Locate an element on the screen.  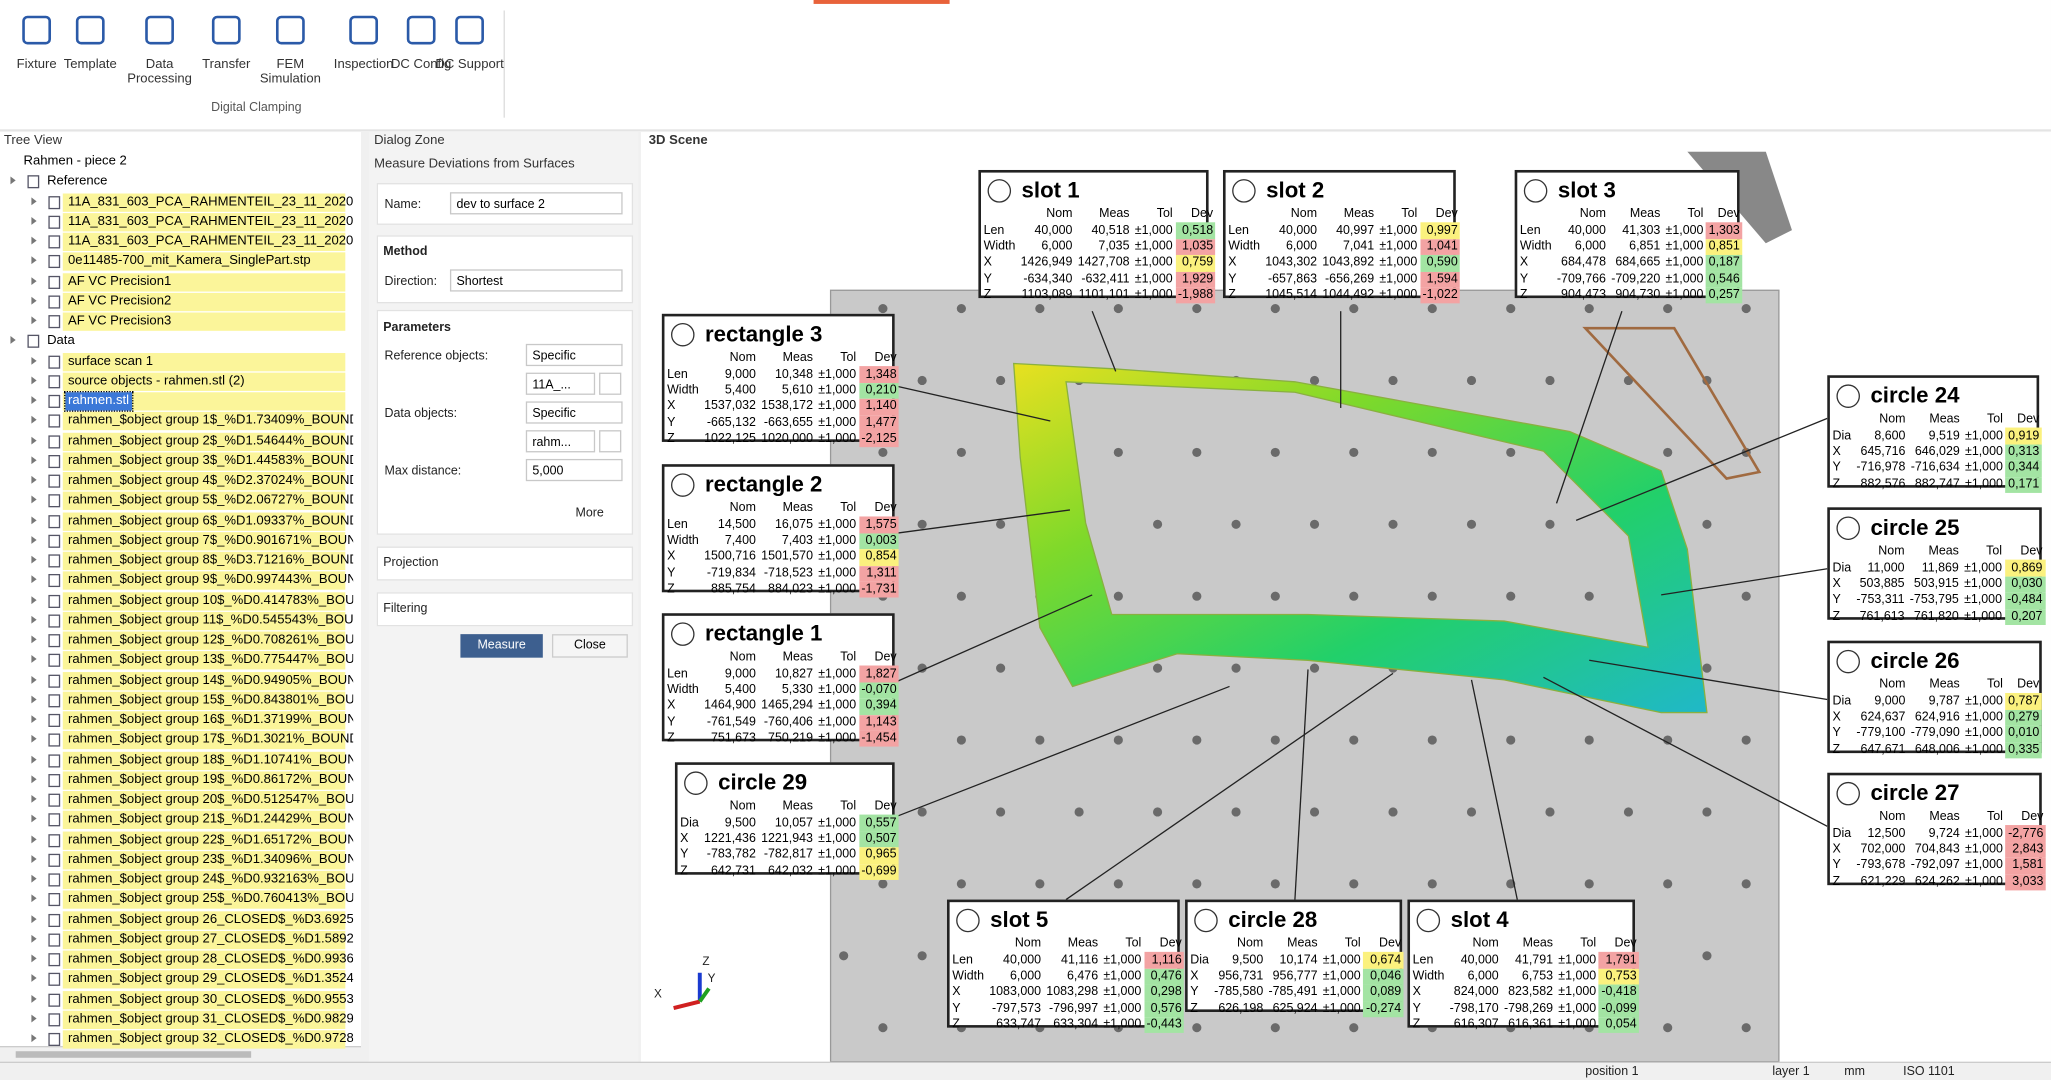
ribbon-button: DC Support is located at coordinates (469, 64).